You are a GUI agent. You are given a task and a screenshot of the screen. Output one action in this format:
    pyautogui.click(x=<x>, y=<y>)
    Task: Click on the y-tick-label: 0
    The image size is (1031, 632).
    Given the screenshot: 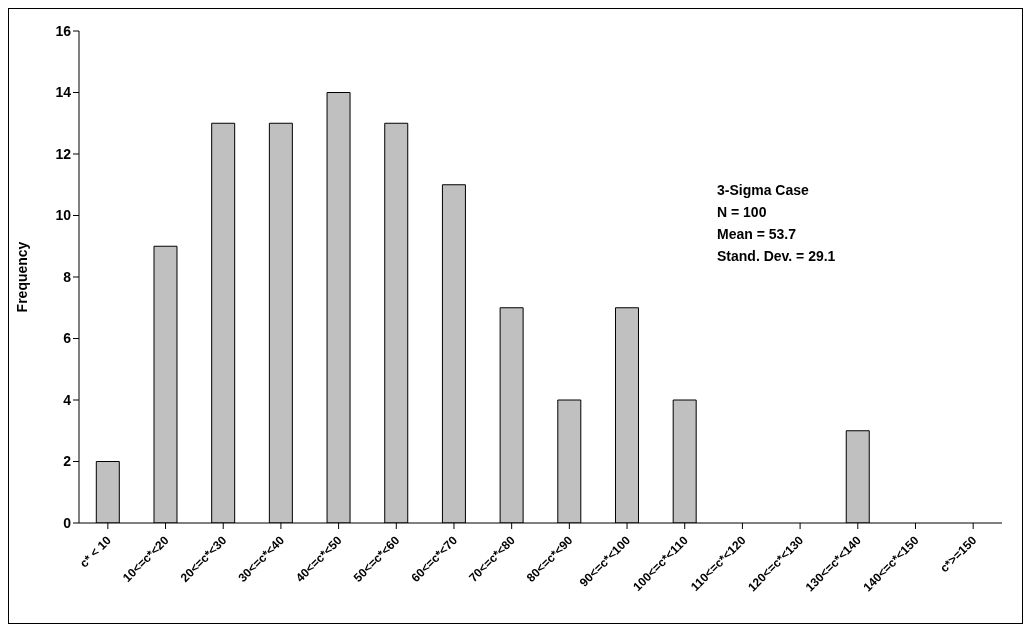 What is the action you would take?
    pyautogui.click(x=67, y=522)
    